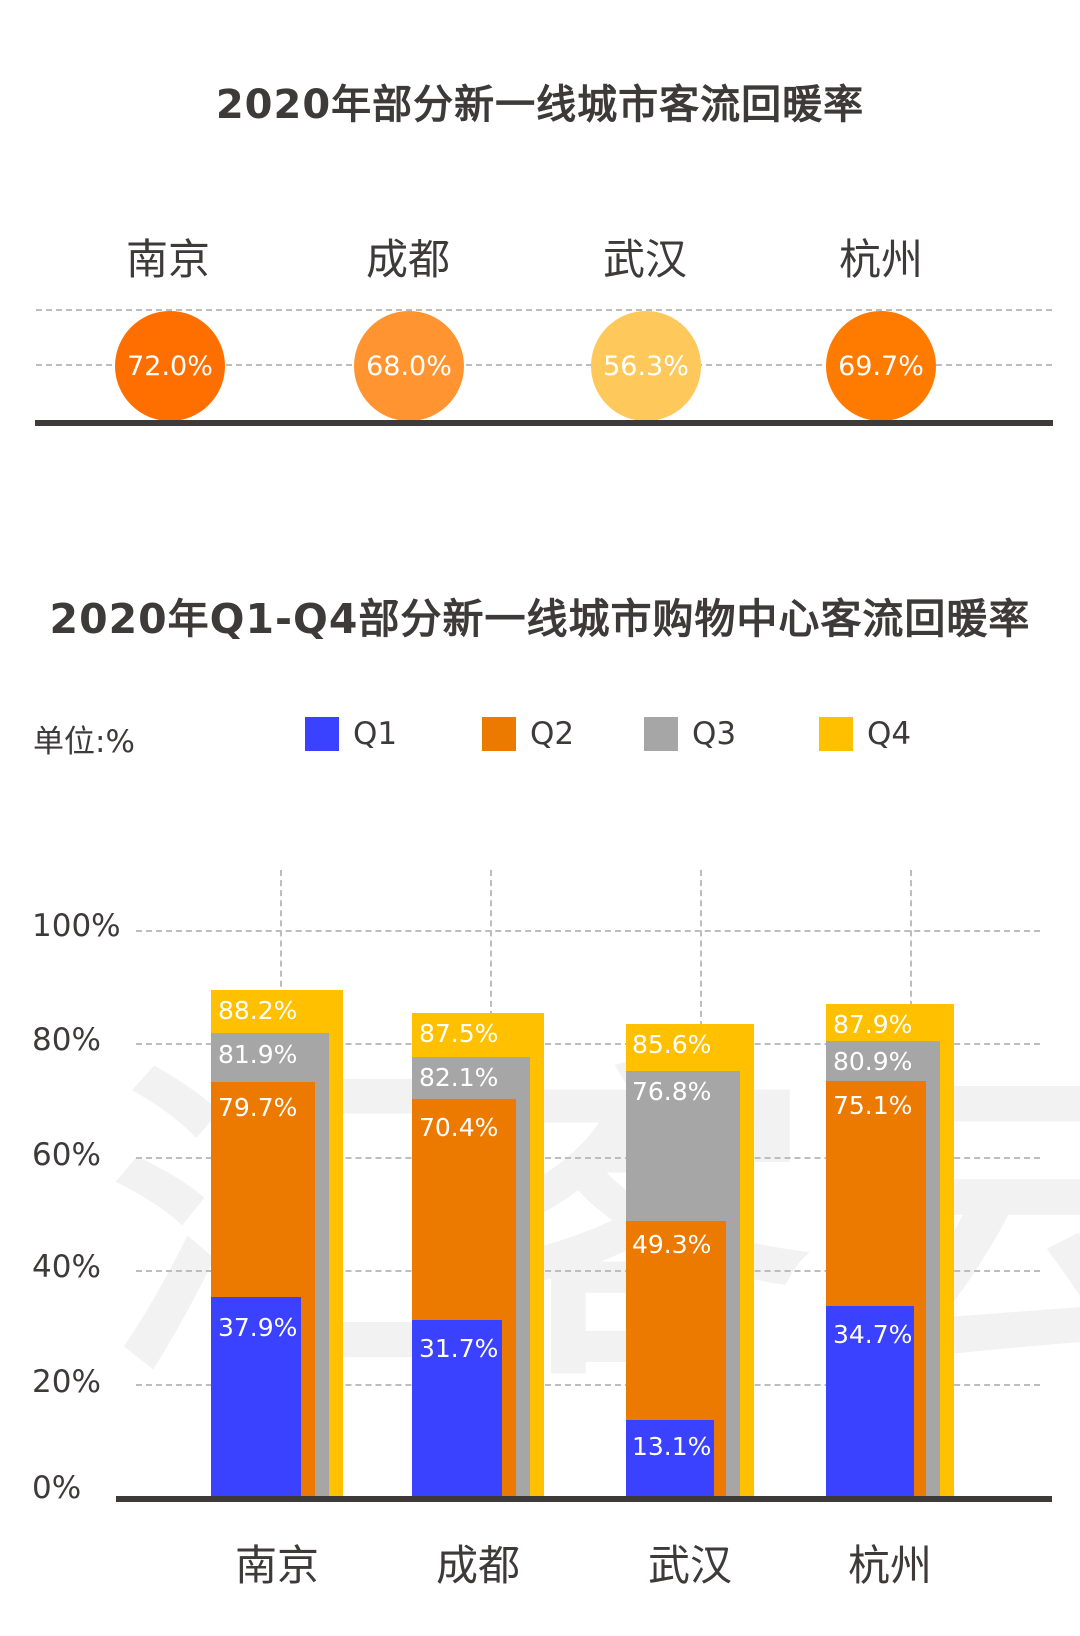  What do you see at coordinates (66, 1267) in the screenshot?
I see `y-tick: 40%` at bounding box center [66, 1267].